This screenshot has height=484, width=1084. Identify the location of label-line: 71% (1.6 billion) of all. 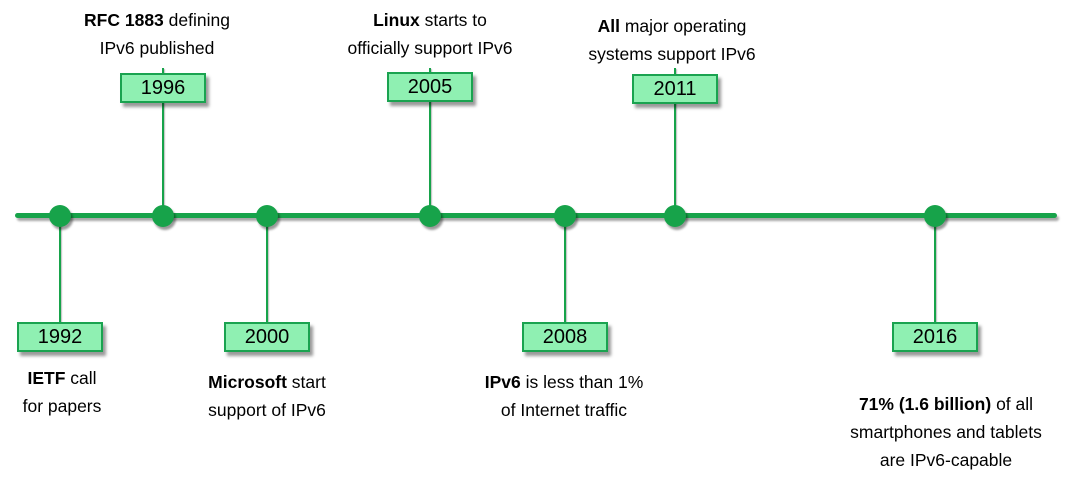
(946, 404).